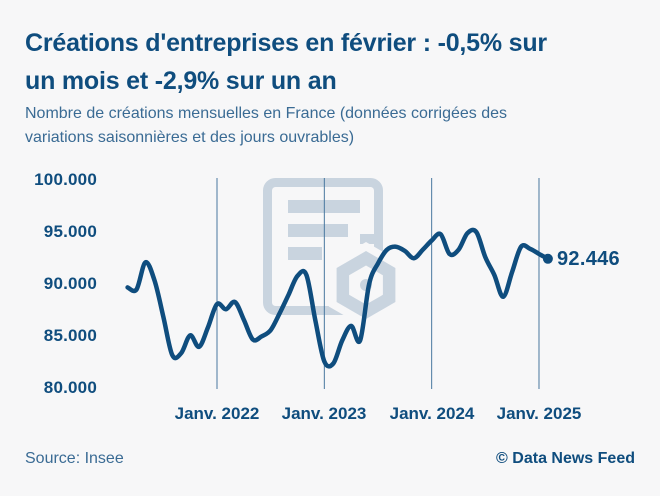 This screenshot has height=496, width=660. I want to click on x-axis-tick-label: Janv. 2022, so click(217, 413).